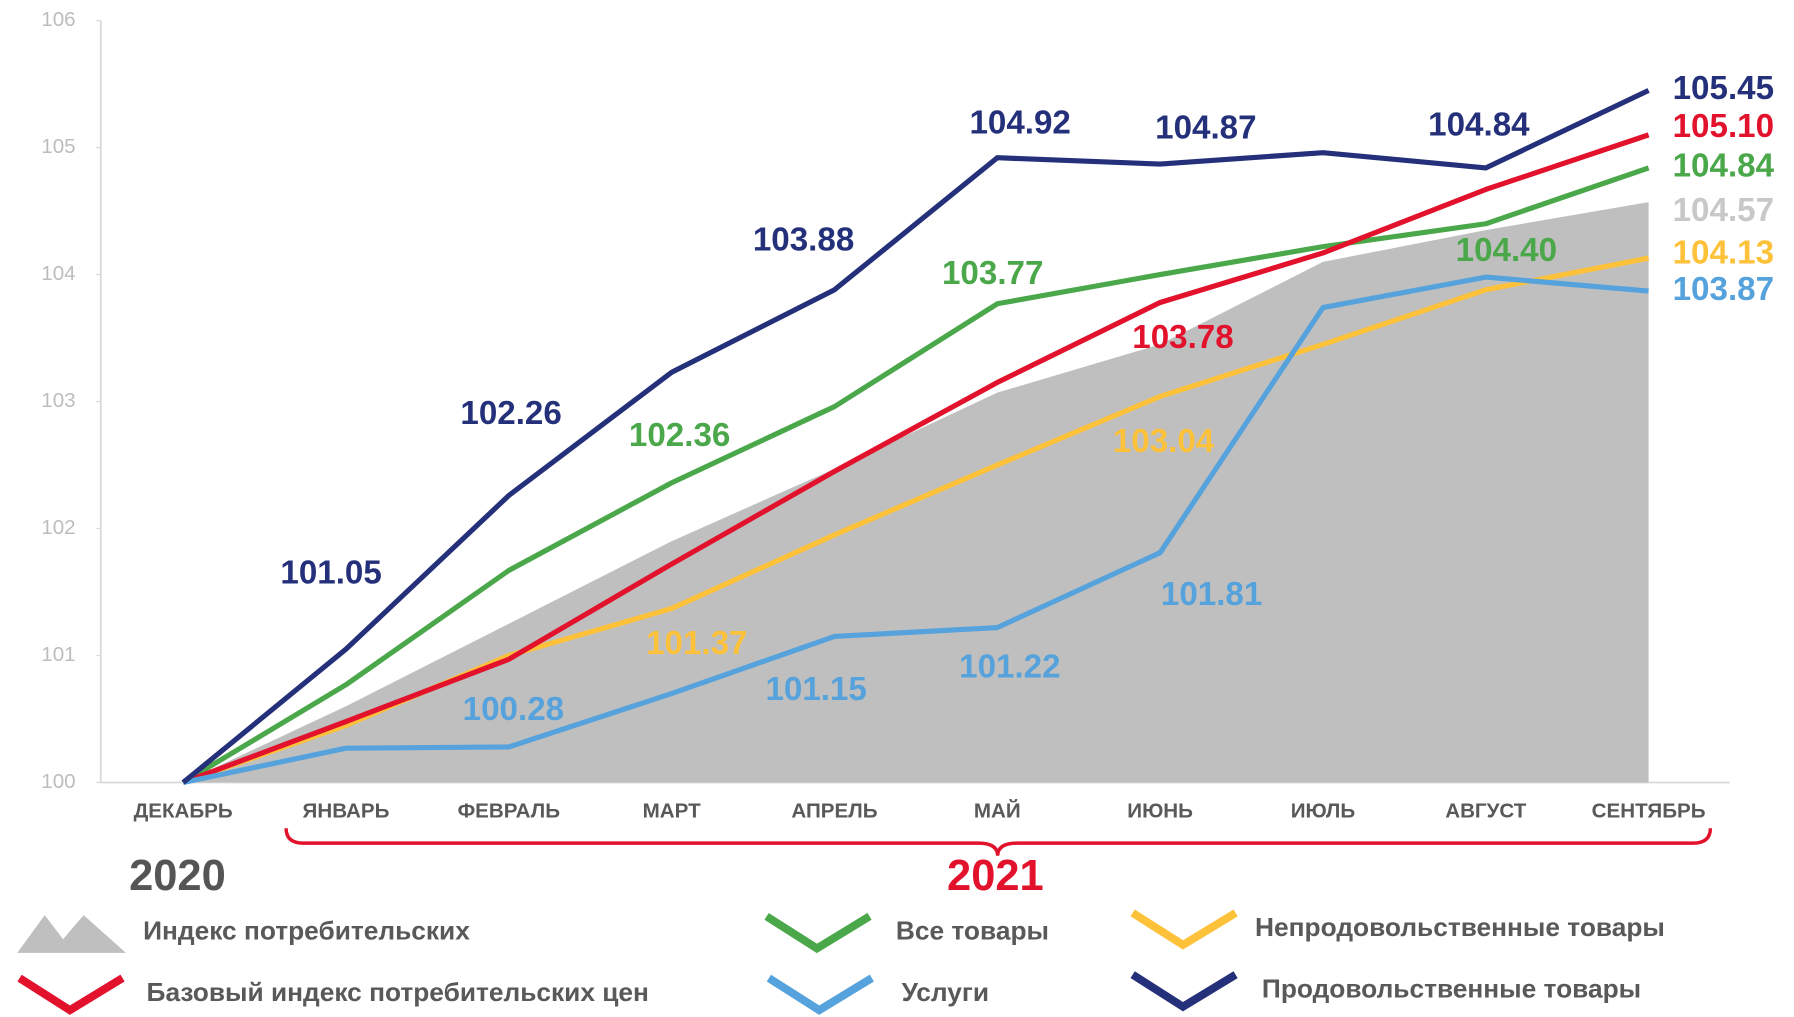 This screenshot has height=1017, width=1794. Describe the element at coordinates (1164, 441) in the screenshot. I see `data-label: 103.04` at that location.